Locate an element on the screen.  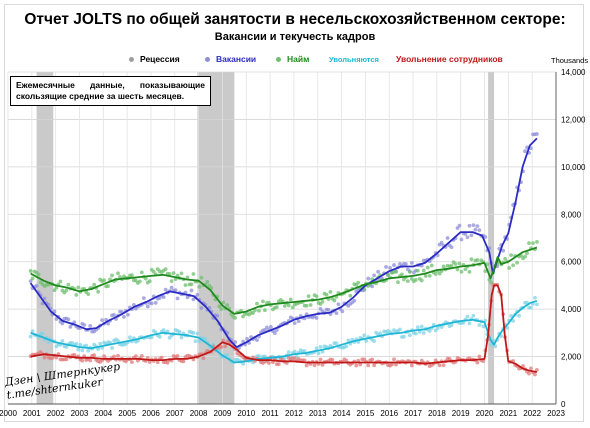
x-tick-label: 2009 is located at coordinates (223, 413).